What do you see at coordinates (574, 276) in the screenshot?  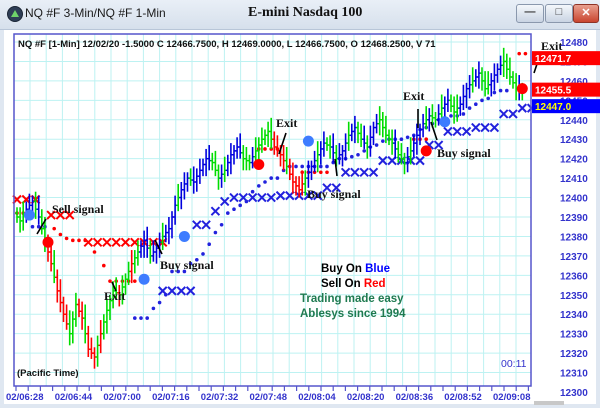 I see `y-tick-label: 12360` at bounding box center [574, 276].